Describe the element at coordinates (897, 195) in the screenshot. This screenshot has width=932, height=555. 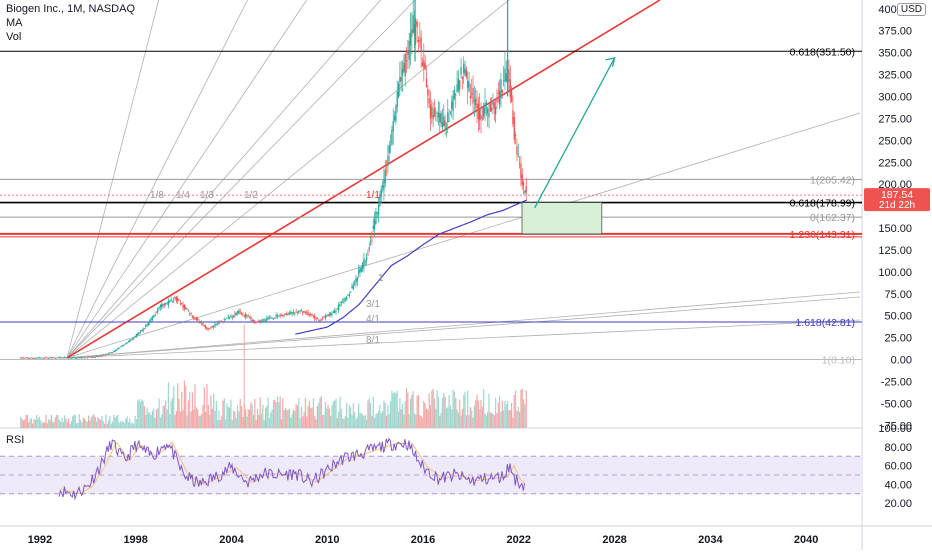
I see `last-price-value: 187.54` at that location.